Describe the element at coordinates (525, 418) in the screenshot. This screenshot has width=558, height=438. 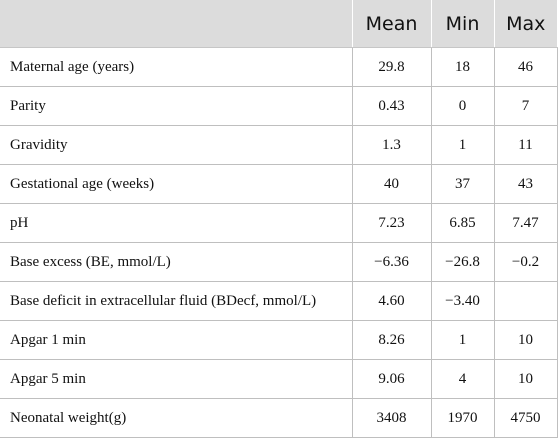
I see `max-cell: 4750` at that location.